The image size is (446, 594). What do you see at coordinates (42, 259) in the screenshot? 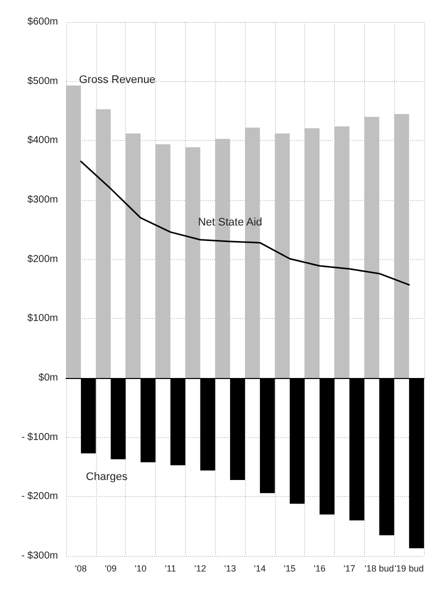
I see `y-tick-label: $200m` at bounding box center [42, 259].